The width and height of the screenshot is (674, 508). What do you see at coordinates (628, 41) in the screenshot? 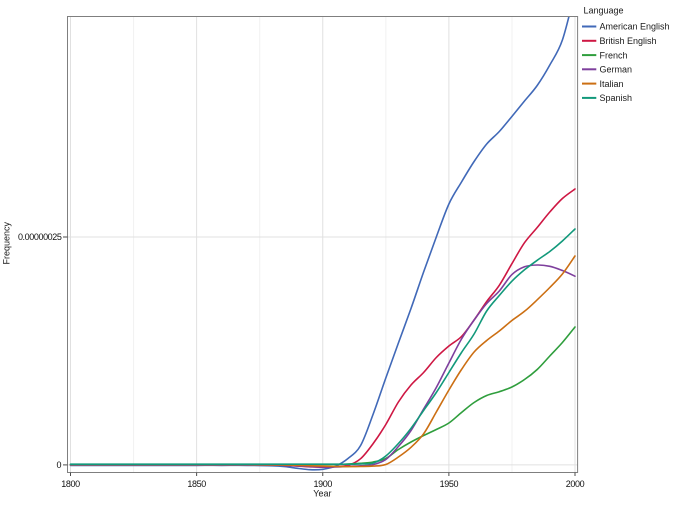
I see `svg-text: British English` at bounding box center [628, 41].